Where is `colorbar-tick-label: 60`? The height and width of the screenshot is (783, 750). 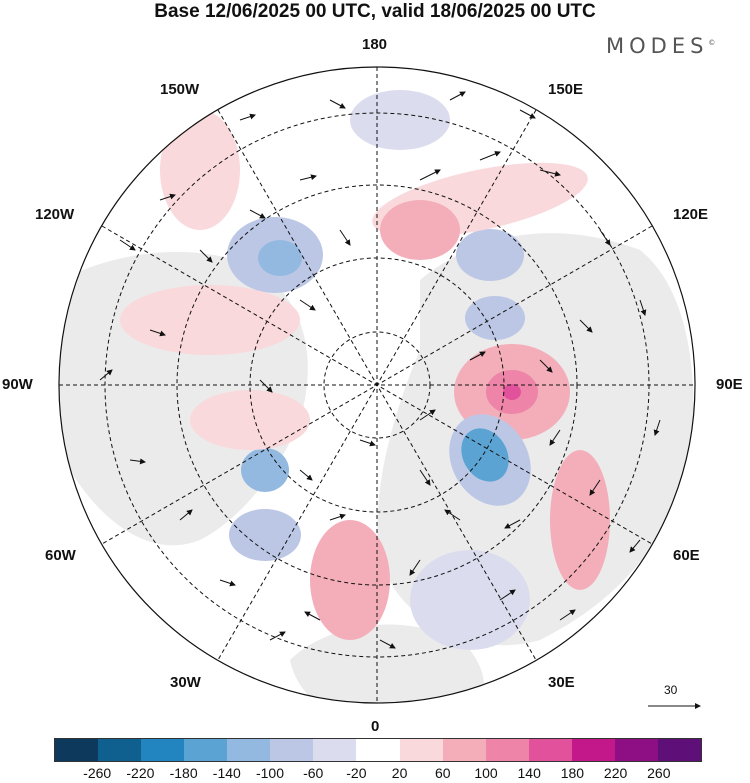
colorbar-tick-label: 60 is located at coordinates (443, 773).